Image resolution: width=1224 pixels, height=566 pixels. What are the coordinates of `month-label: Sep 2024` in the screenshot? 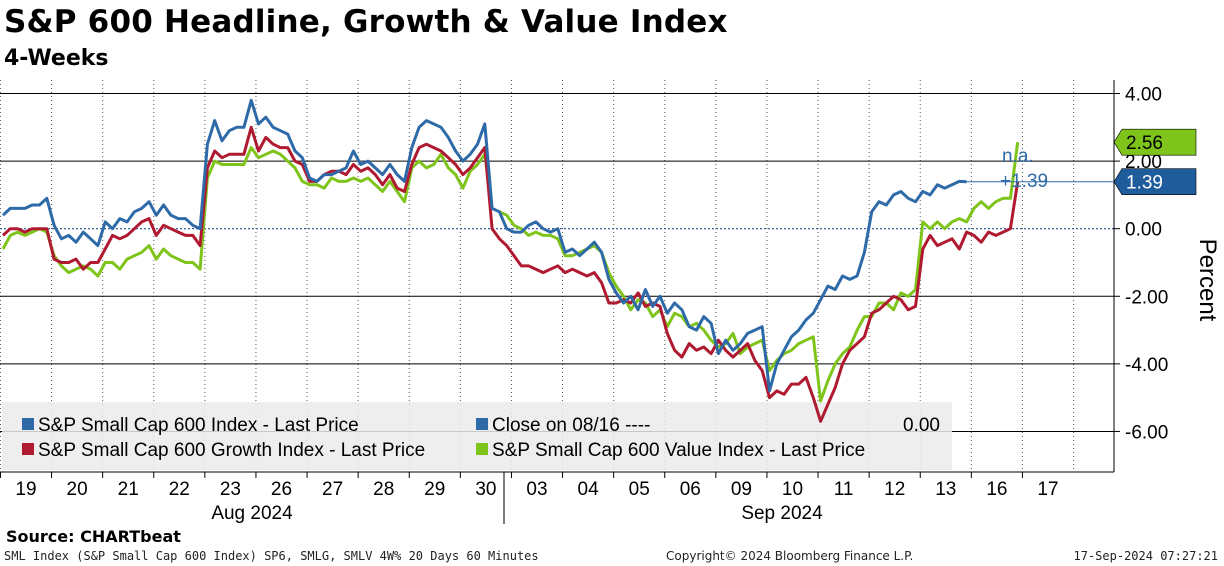 It's located at (782, 513).